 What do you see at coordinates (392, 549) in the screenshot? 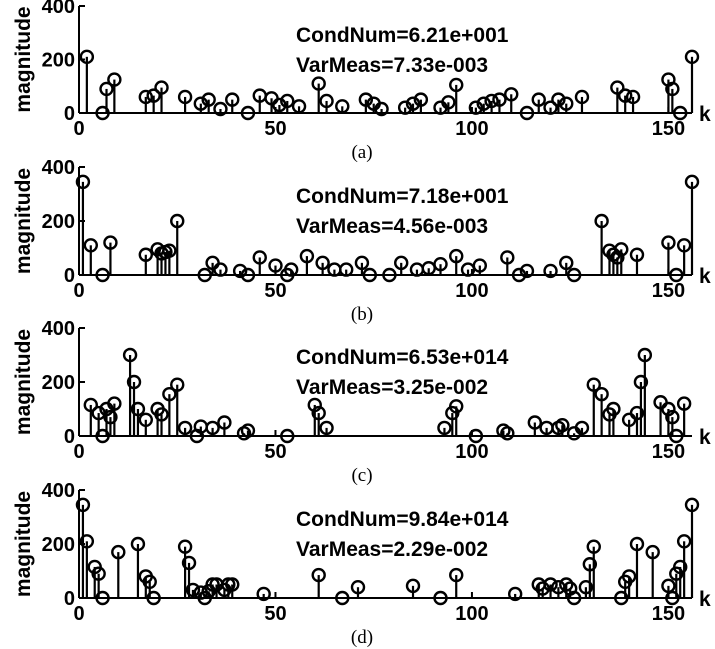
I see `varmeas-annotation: VarMeas=2.29e-002` at bounding box center [392, 549].